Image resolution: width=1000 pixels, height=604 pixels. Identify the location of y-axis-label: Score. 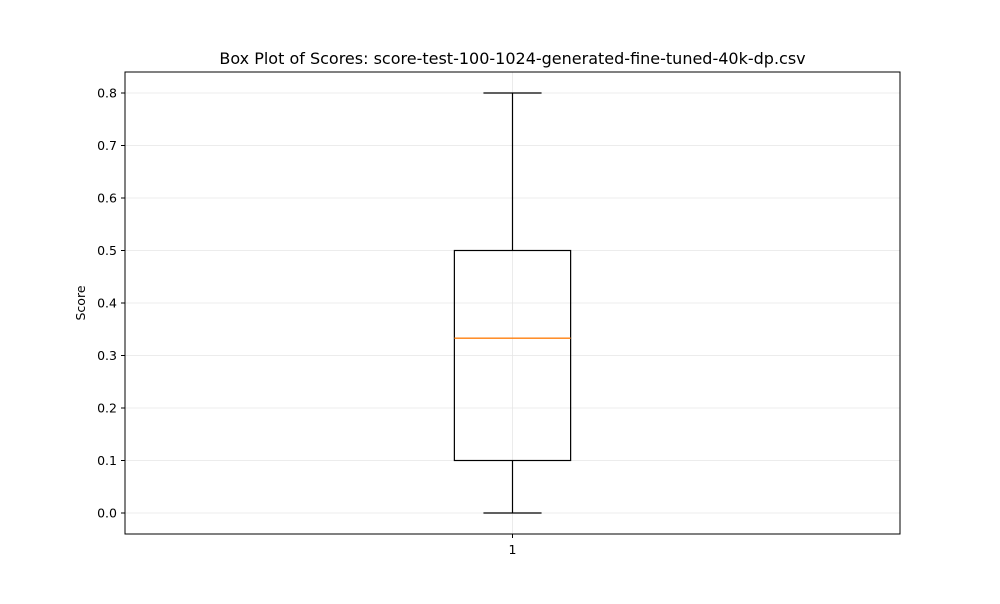
(80, 302).